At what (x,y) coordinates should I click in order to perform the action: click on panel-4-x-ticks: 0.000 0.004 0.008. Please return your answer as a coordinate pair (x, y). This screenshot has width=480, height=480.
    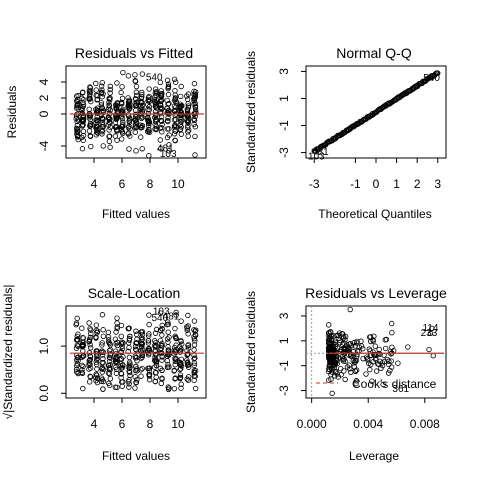
    Looking at the image, I should click on (368, 414).